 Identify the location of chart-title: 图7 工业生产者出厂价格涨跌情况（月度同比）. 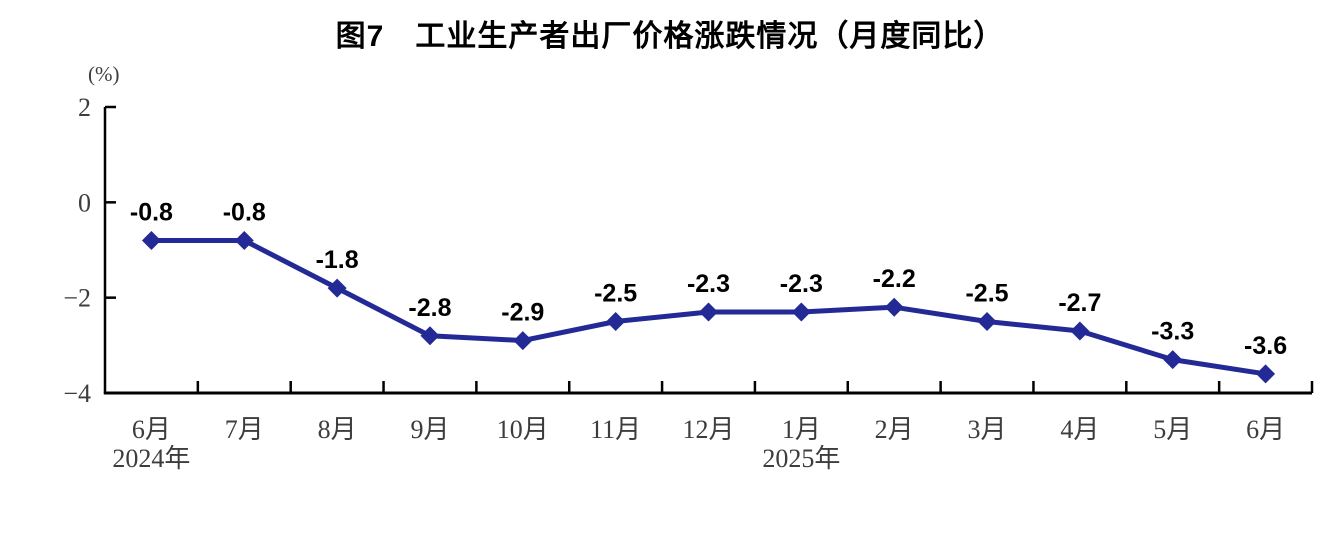
(670, 36).